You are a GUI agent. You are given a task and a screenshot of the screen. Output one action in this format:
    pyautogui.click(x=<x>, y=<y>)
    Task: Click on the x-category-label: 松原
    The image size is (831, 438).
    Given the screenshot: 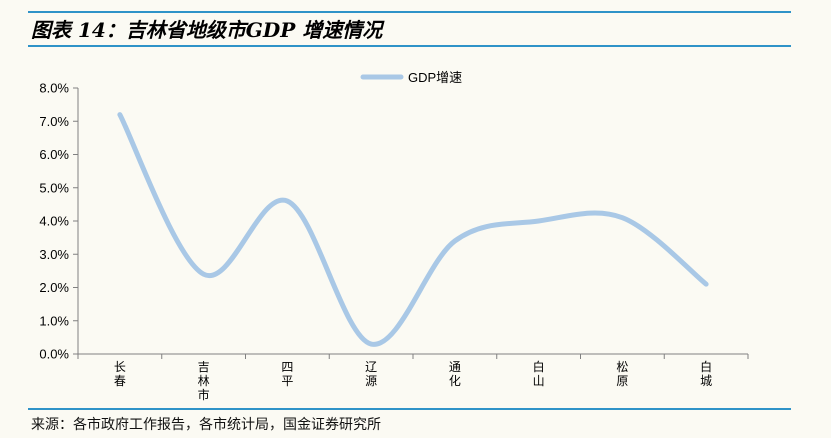 What is the action you would take?
    pyautogui.click(x=622, y=374)
    